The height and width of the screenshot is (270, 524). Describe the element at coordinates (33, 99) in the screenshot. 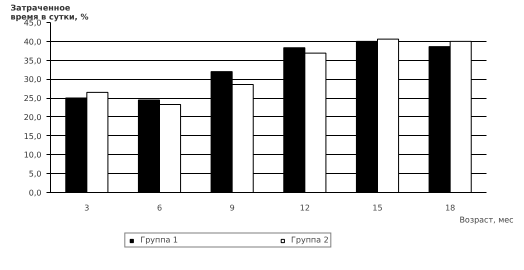

I see `y-tick-label: 25,0` at that location.